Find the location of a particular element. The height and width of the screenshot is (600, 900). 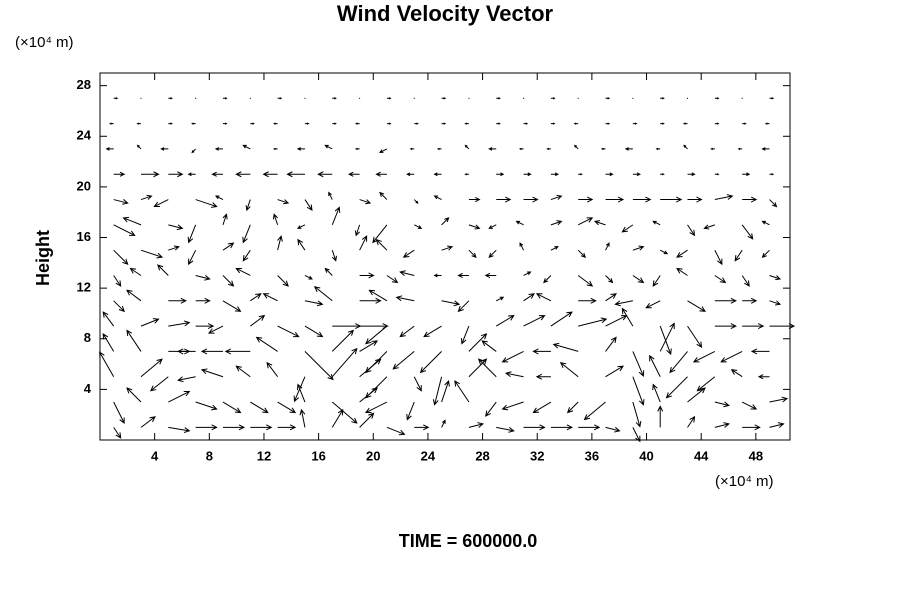

y-tick-label: 4 is located at coordinates (88, 388).